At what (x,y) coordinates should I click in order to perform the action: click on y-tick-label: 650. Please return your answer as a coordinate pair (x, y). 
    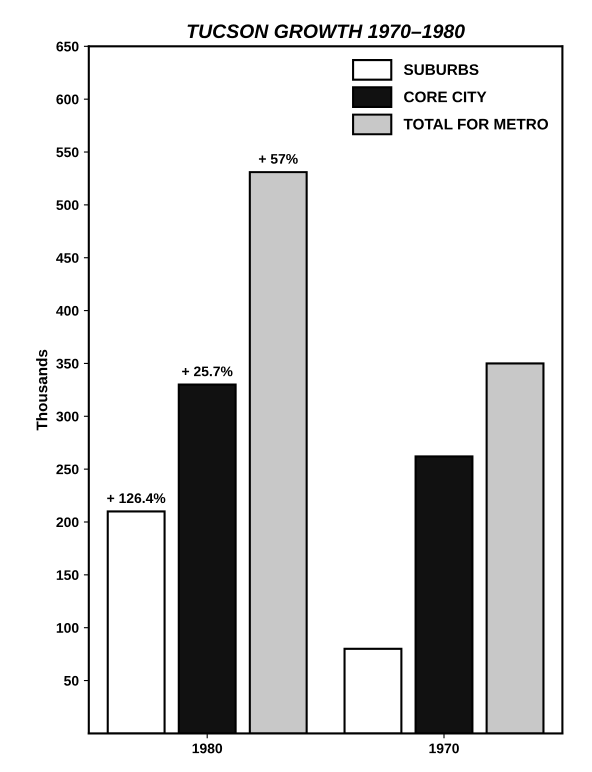
    Looking at the image, I should click on (67, 47).